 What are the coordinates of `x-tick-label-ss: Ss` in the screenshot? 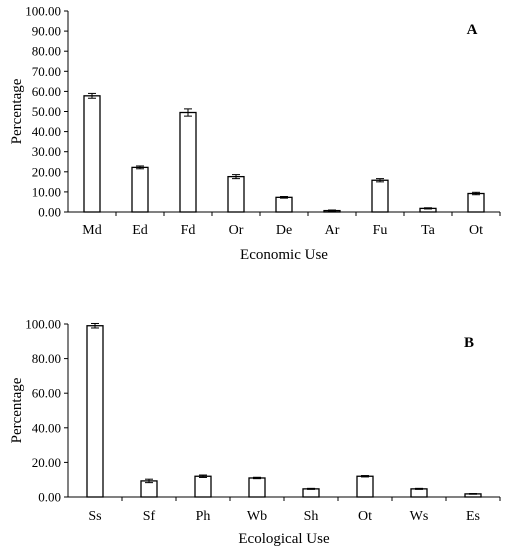 It's located at (94, 516).